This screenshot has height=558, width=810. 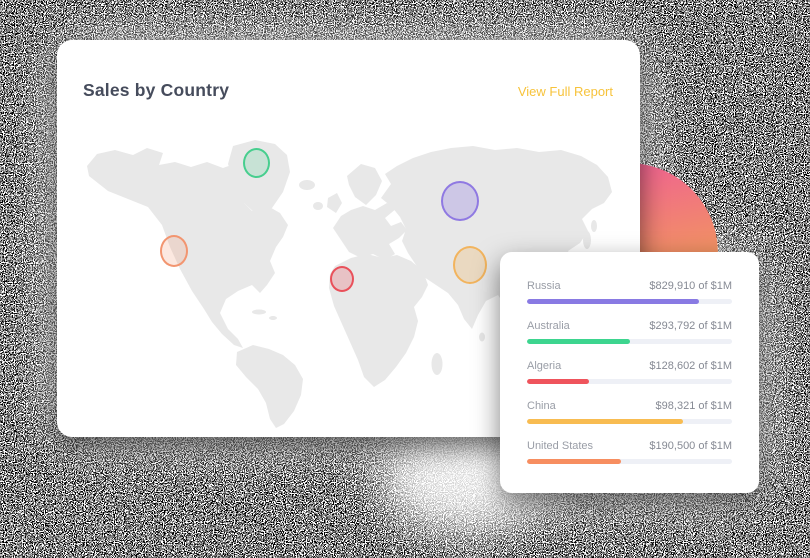 I want to click on country-amount: $190,500 of $1M, so click(x=690, y=446).